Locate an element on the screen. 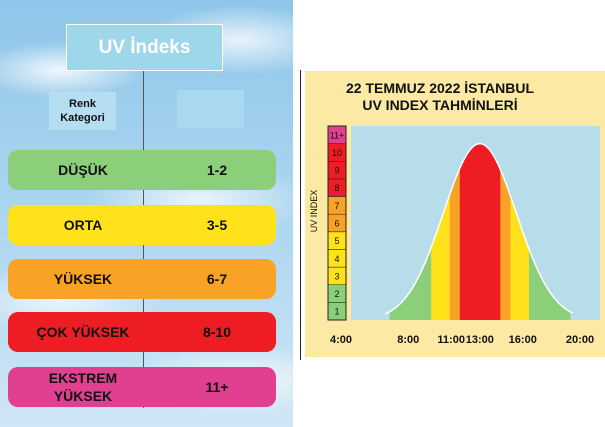 This screenshot has height=427, width=605. uv-scale-label: 8 is located at coordinates (336, 188).